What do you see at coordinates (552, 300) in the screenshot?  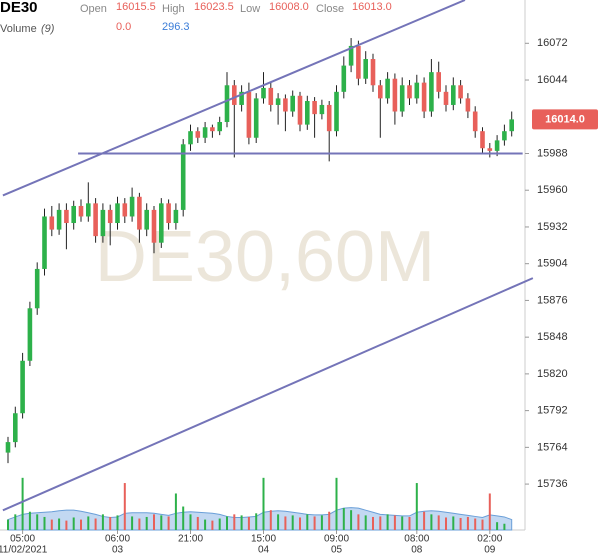 I see `y-tick-label: 15876` at bounding box center [552, 300].